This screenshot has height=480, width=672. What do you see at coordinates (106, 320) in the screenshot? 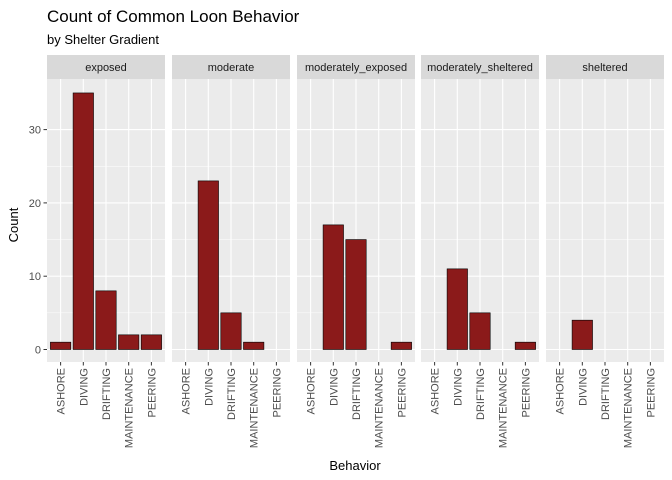
I see `bar-exposed-drifting: DRIFTING: 8` at bounding box center [106, 320].